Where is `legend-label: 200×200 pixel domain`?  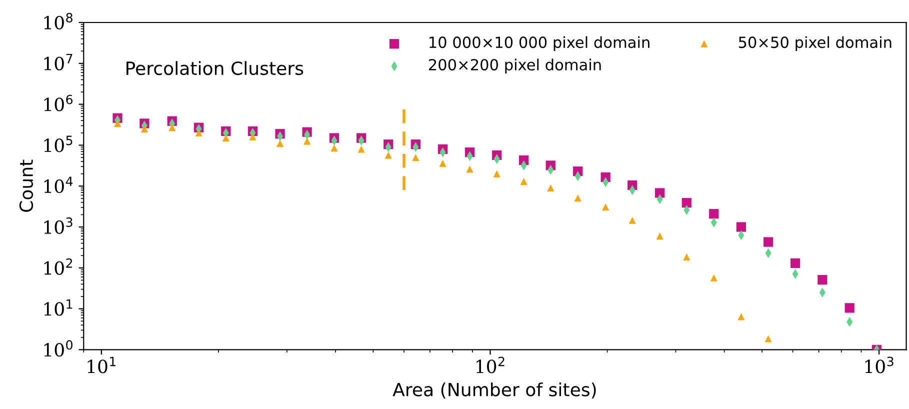
legend-label: 200×200 pixel domain is located at coordinates (514, 66).